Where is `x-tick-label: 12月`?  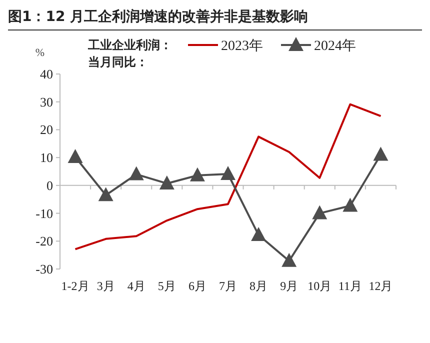 x-tick-label: 12月 is located at coordinates (380, 286).